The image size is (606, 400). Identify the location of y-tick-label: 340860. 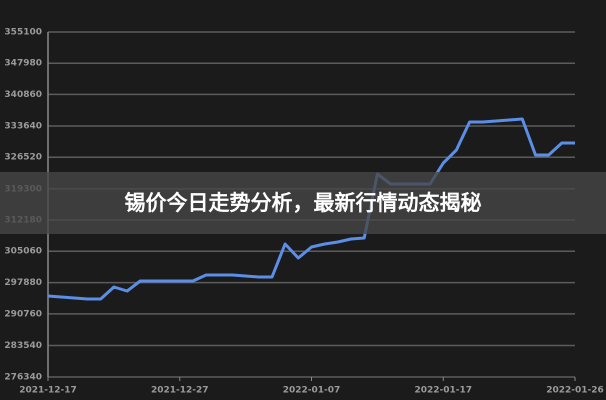
(23, 95).